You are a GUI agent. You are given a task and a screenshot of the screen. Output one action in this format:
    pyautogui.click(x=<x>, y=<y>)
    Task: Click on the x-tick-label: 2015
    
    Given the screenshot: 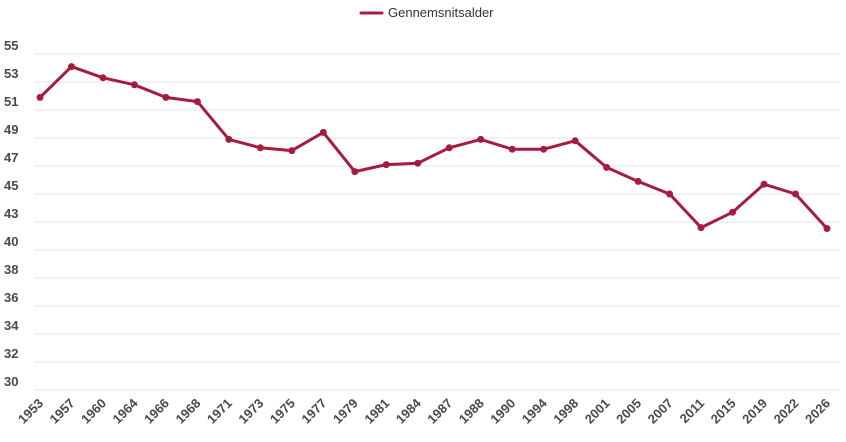 What is the action you would take?
    pyautogui.click(x=723, y=411)
    